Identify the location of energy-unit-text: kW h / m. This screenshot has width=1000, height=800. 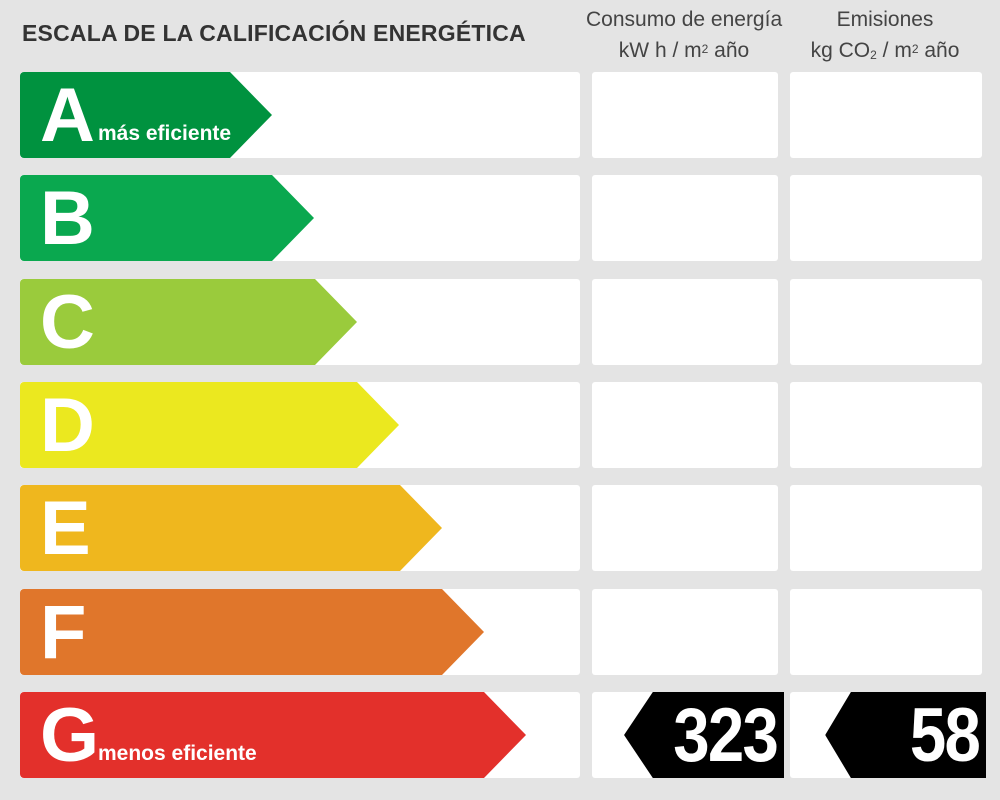
(660, 50).